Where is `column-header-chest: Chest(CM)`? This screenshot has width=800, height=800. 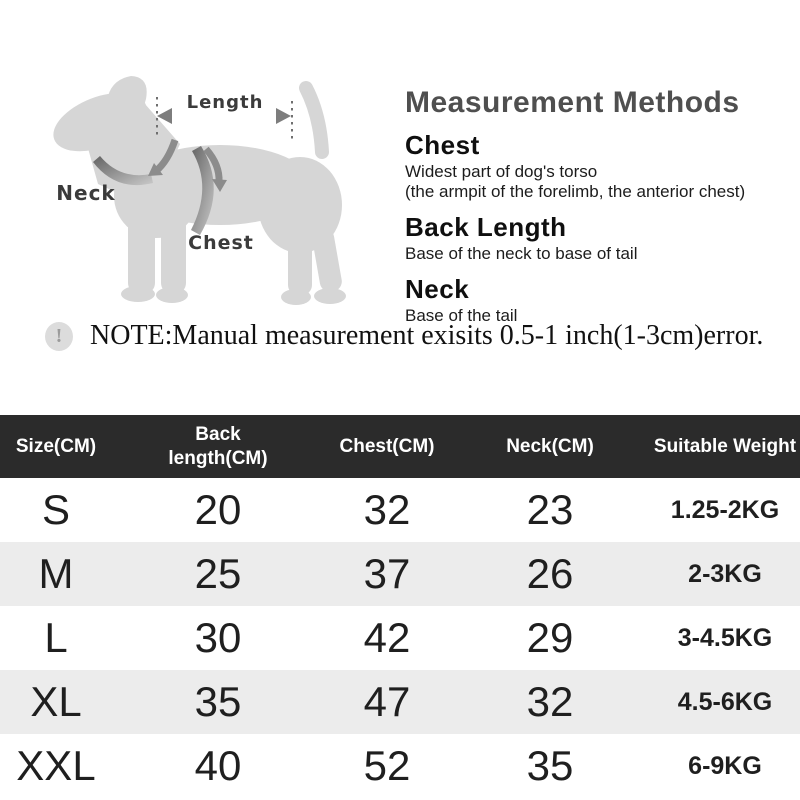
column-header-chest: Chest(CM) is located at coordinates (387, 446).